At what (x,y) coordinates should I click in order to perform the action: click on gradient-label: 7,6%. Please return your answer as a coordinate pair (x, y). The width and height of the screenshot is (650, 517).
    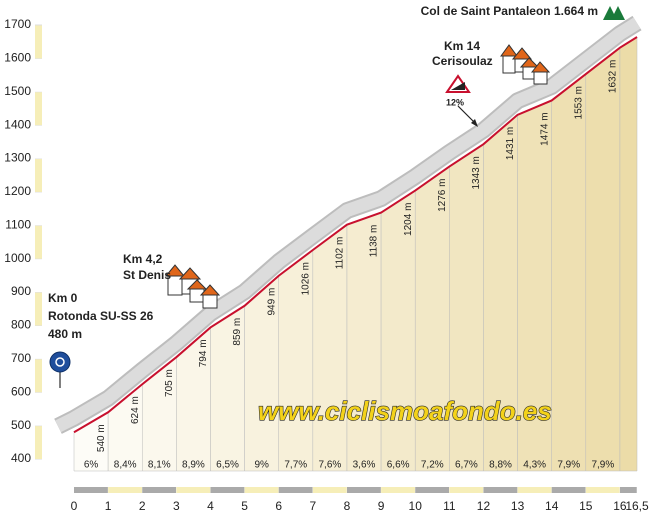
    Looking at the image, I should click on (330, 465).